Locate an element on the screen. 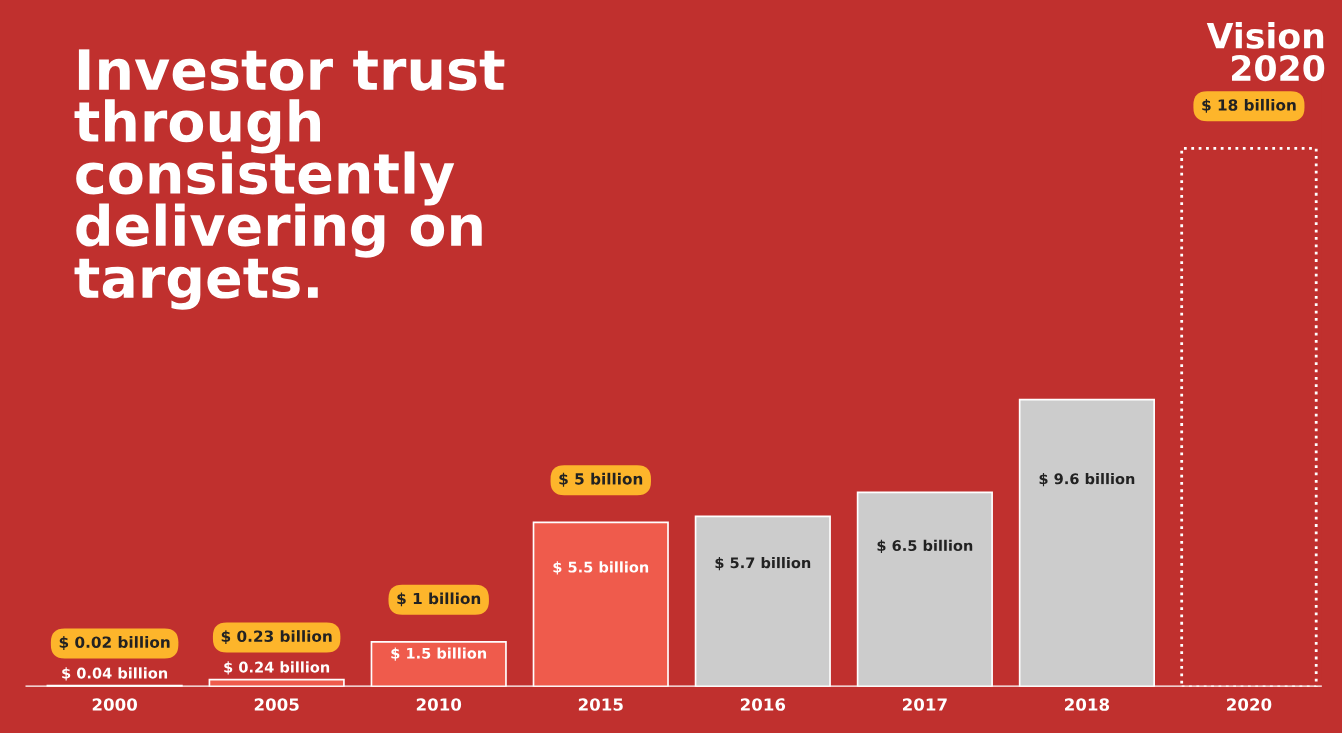  x-tick-label: 2016 is located at coordinates (763, 704).